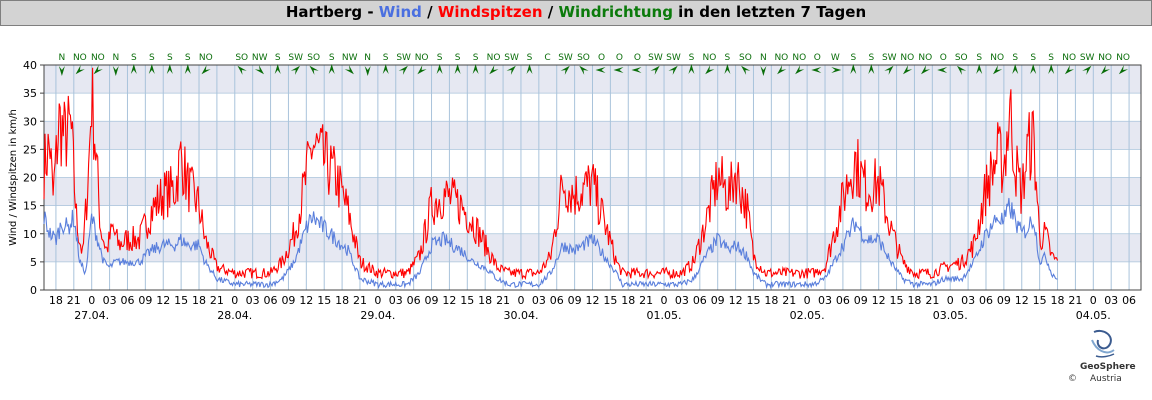  What do you see at coordinates (490, 12) in the screenshot?
I see `title-gusts: Windspitzen` at bounding box center [490, 12].